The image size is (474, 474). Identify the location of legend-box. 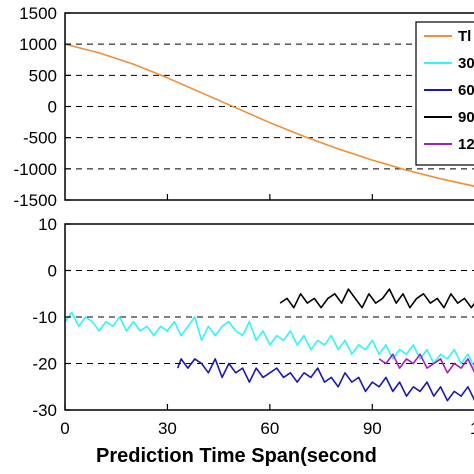
(444, 93).